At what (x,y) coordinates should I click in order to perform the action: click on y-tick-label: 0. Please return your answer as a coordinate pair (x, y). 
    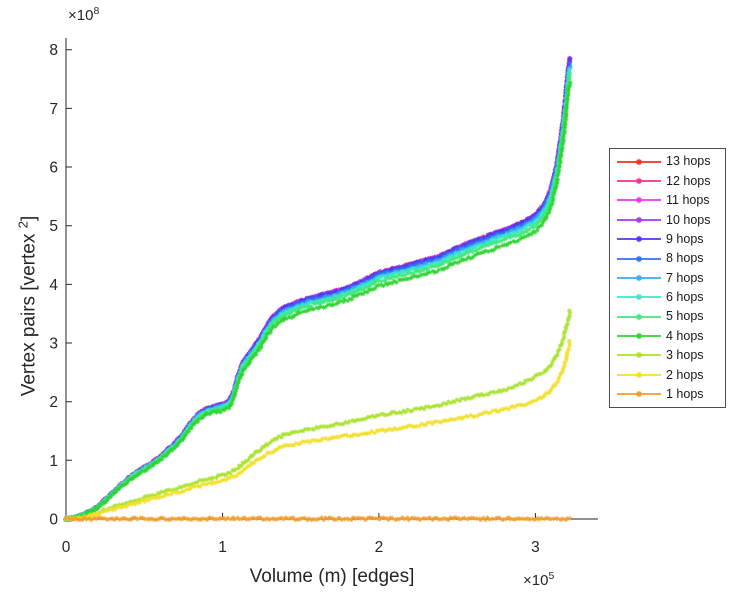
    Looking at the image, I should click on (53, 520).